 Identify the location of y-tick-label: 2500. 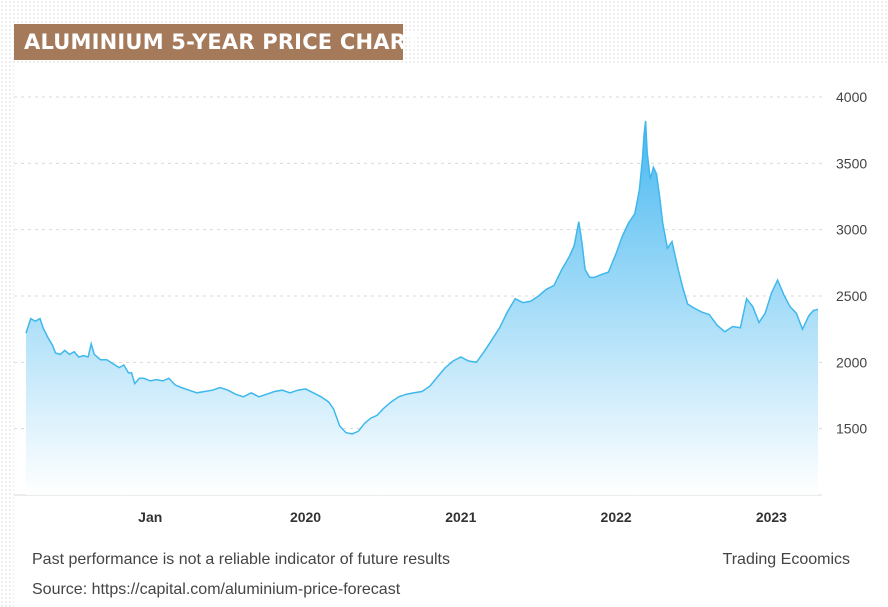
(851, 296).